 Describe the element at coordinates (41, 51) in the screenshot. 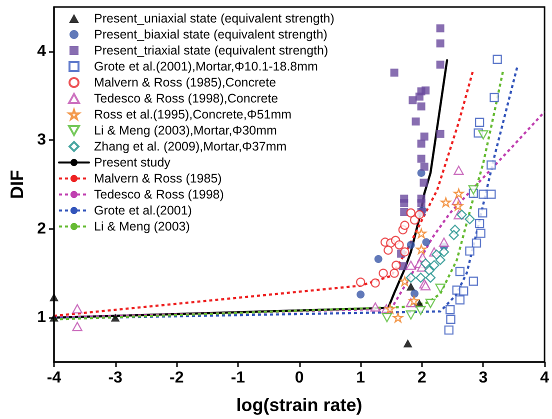

I see `y-tick-label: 4` at that location.